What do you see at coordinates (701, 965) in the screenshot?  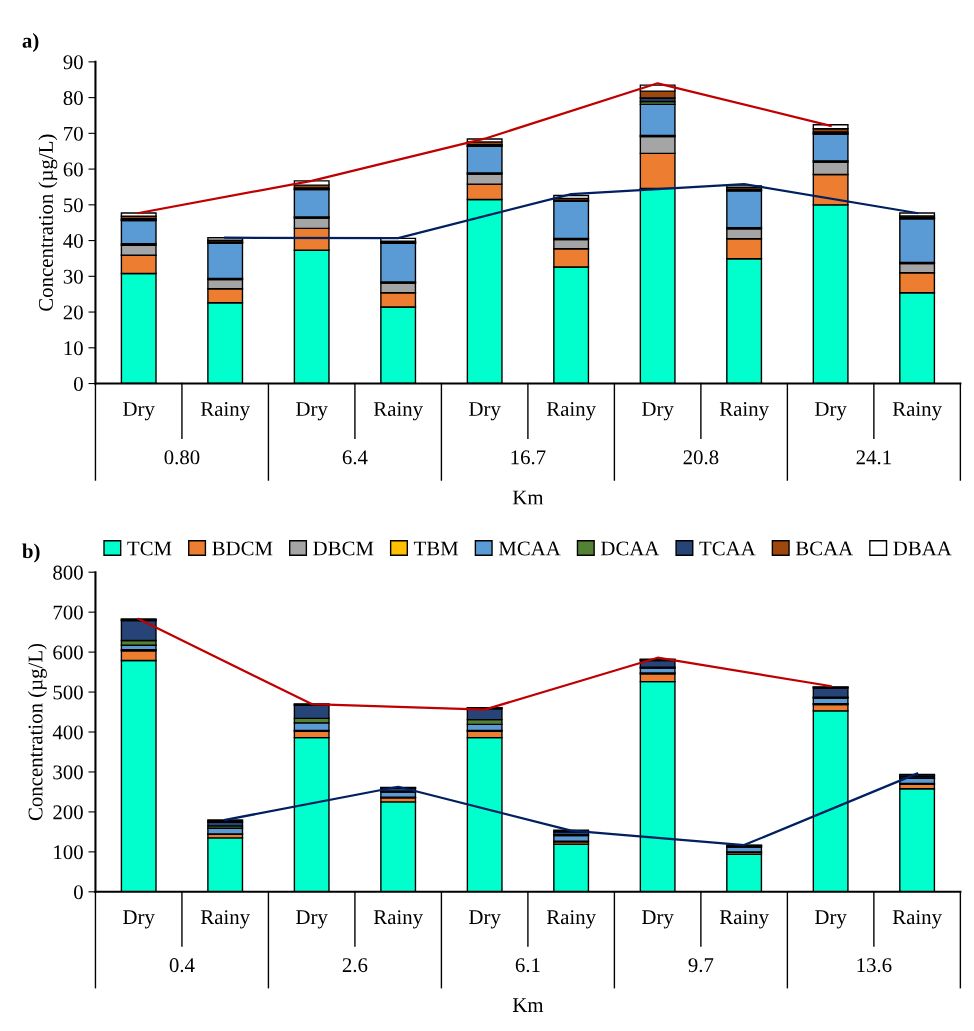 I see `text: 9.7` at bounding box center [701, 965].